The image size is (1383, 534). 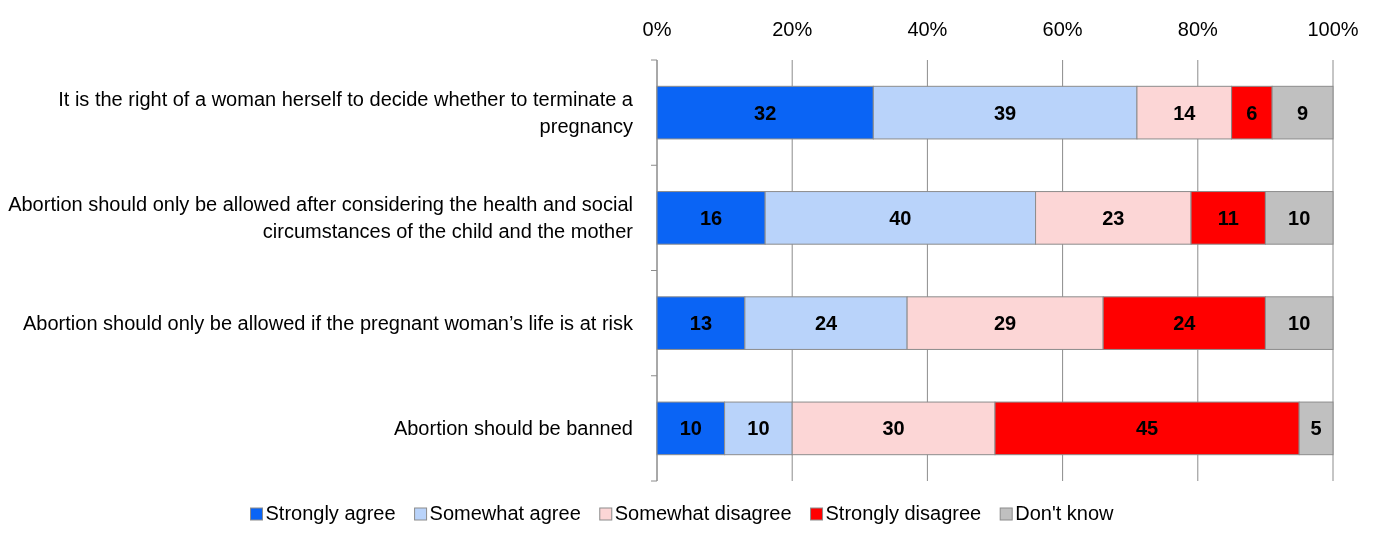 What do you see at coordinates (1065, 513) in the screenshot?
I see `legend-label: Don't know` at bounding box center [1065, 513].